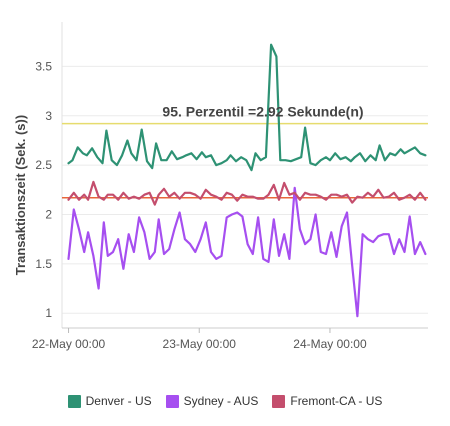 The width and height of the screenshot is (450, 426). I want to click on y-tick-label: 1.5, so click(43, 264).